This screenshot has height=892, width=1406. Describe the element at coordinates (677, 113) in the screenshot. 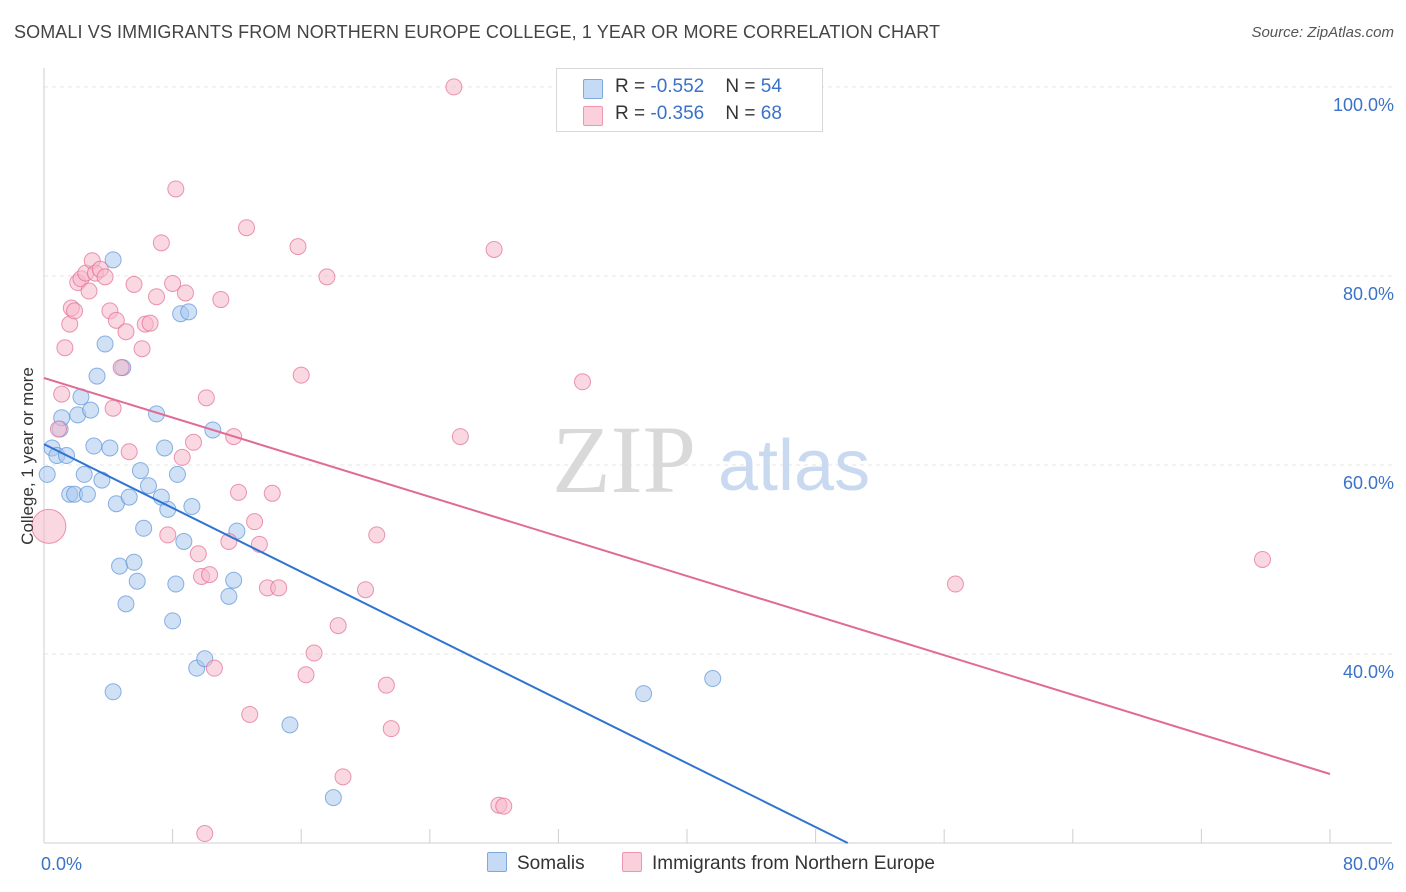

I see `legend-r-value: -0.356` at that location.